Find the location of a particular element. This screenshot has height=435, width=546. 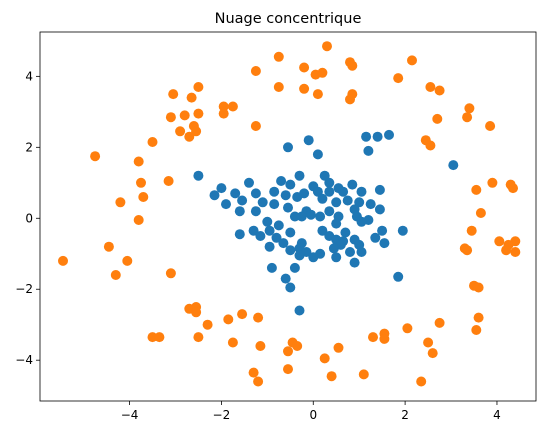

y-tick-label-3: 2 is located at coordinates (29, 147).